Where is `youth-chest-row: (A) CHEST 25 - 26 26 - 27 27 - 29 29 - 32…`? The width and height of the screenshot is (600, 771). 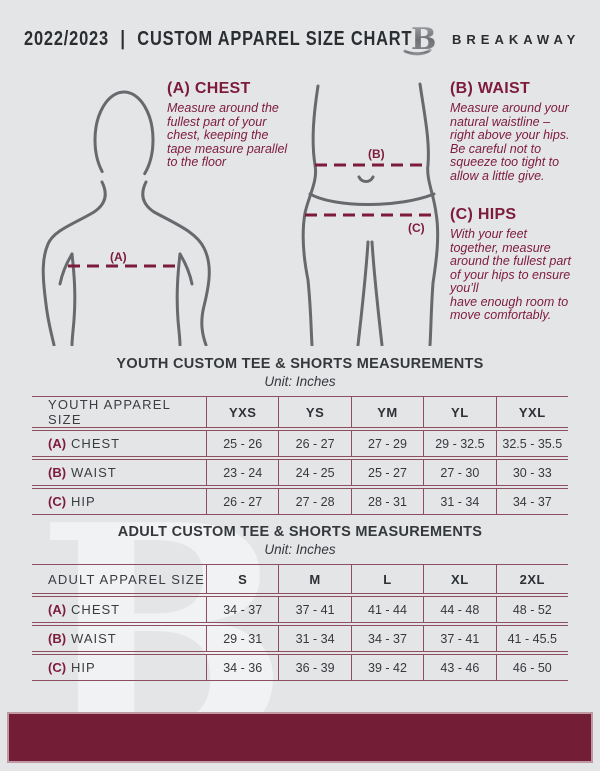 youth-chest-row: (A) CHEST 25 - 26 26 - 27 27 - 29 29 - 32… is located at coordinates (300, 443).